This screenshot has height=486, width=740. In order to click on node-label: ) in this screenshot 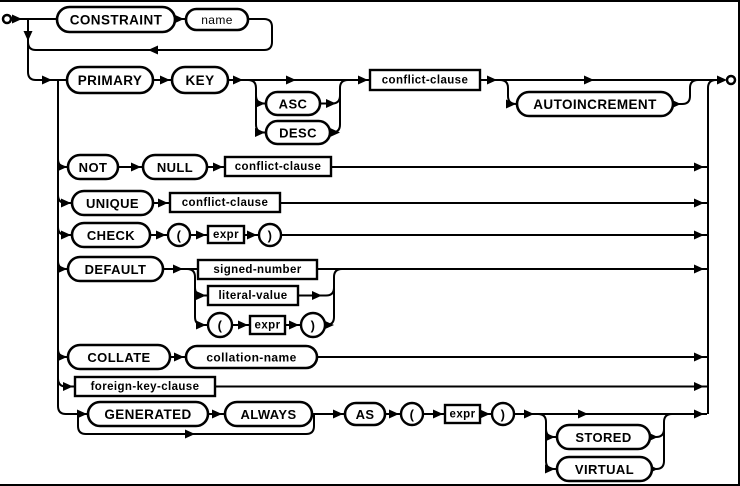, I will do `click(313, 325)`.